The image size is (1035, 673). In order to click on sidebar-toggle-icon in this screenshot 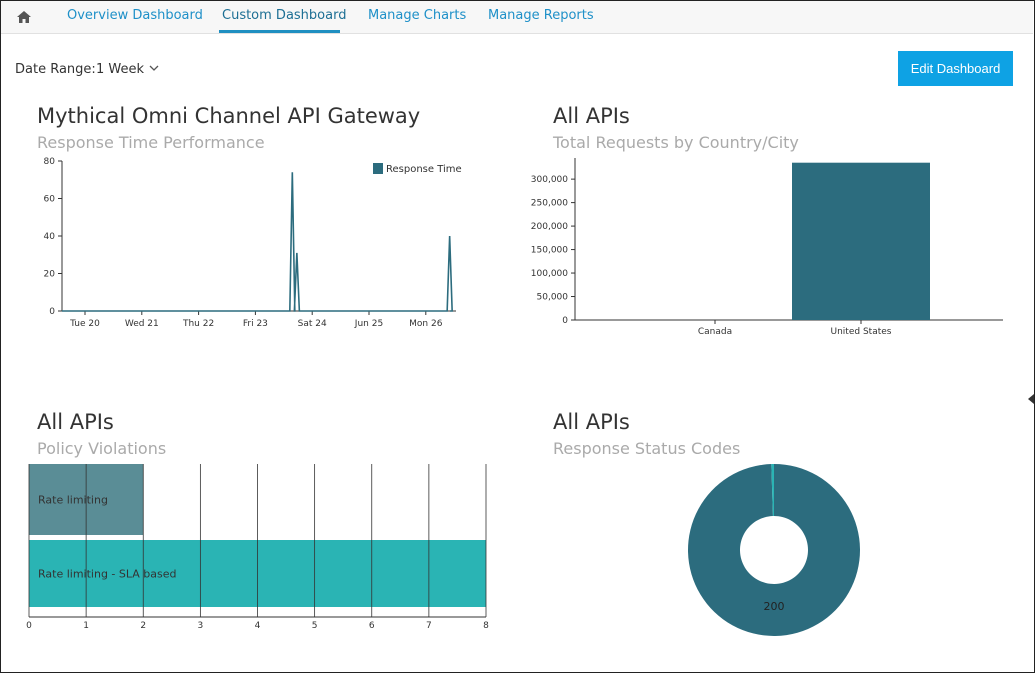, I will do `click(1031, 399)`.